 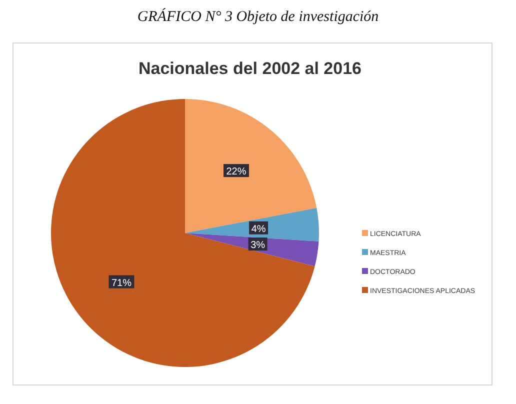 I want to click on data-label: 3%, so click(x=258, y=246).